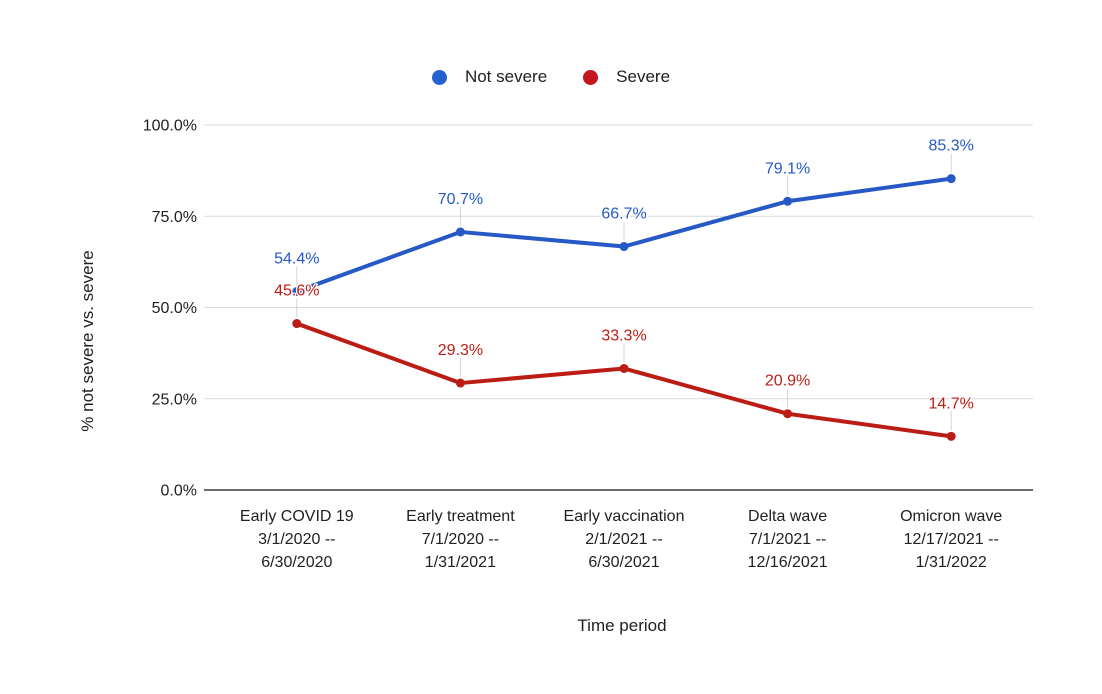 Image resolution: width=1102 pixels, height=694 pixels. What do you see at coordinates (551, 77) in the screenshot?
I see `chart-legend: Not severe Severe` at bounding box center [551, 77].